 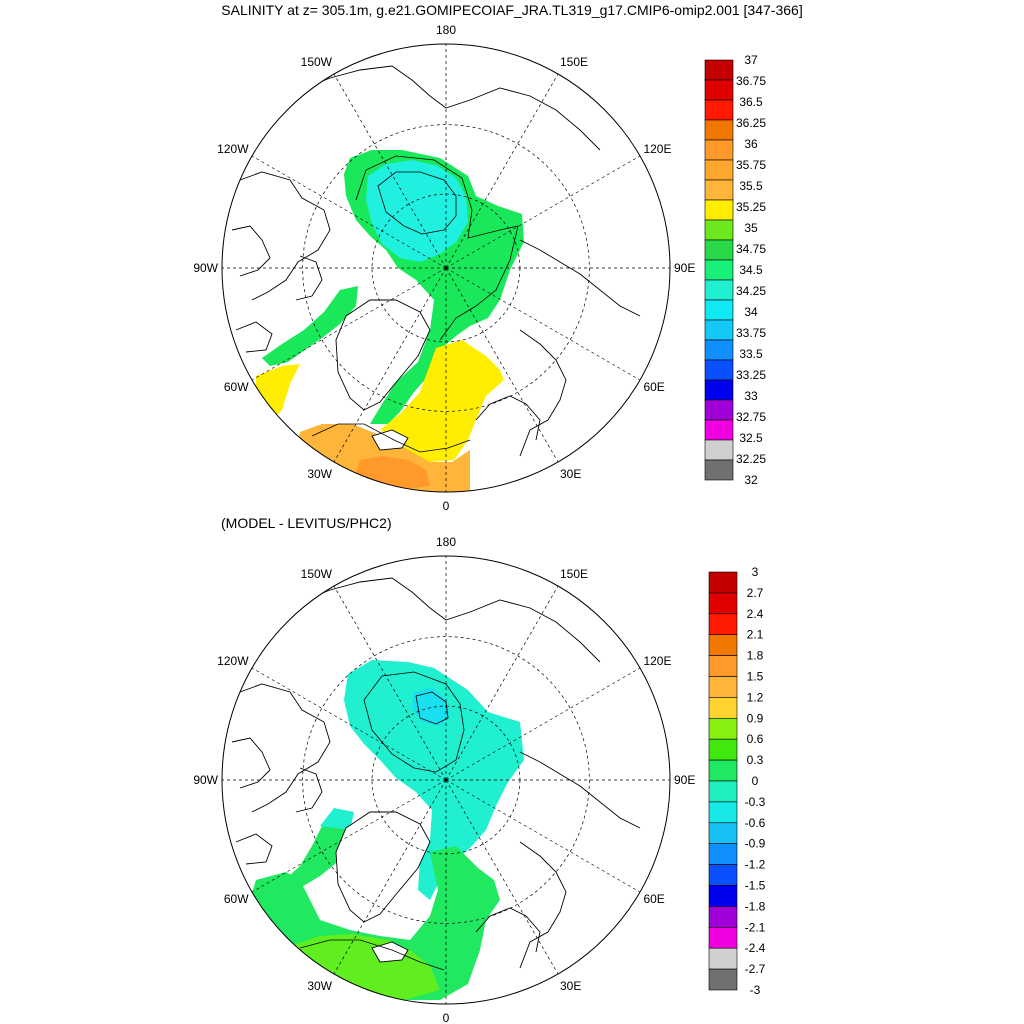 I want to click on colorbar-label: 32, so click(x=751, y=480).